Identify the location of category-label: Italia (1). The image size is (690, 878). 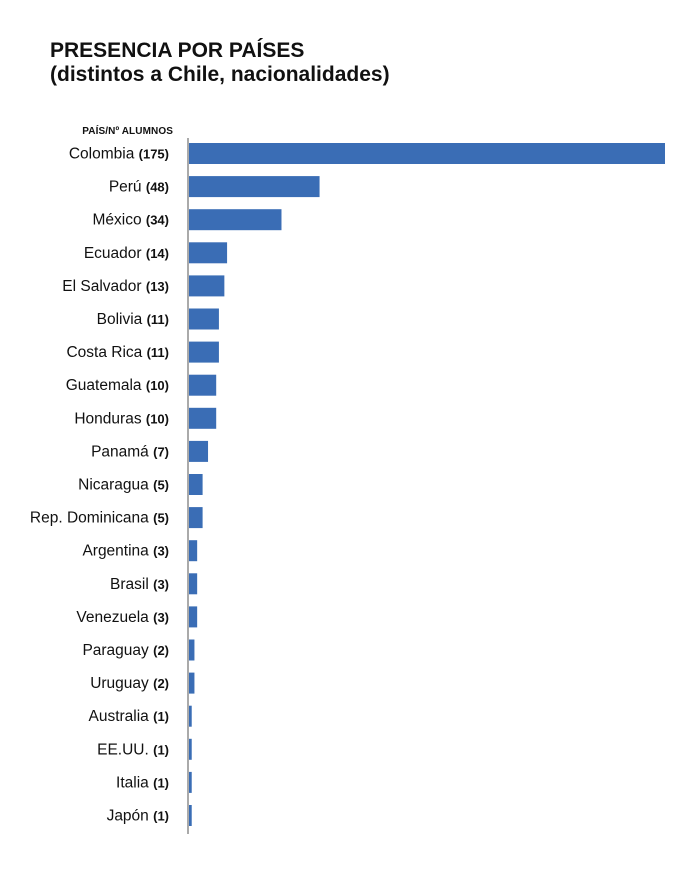
(142, 782).